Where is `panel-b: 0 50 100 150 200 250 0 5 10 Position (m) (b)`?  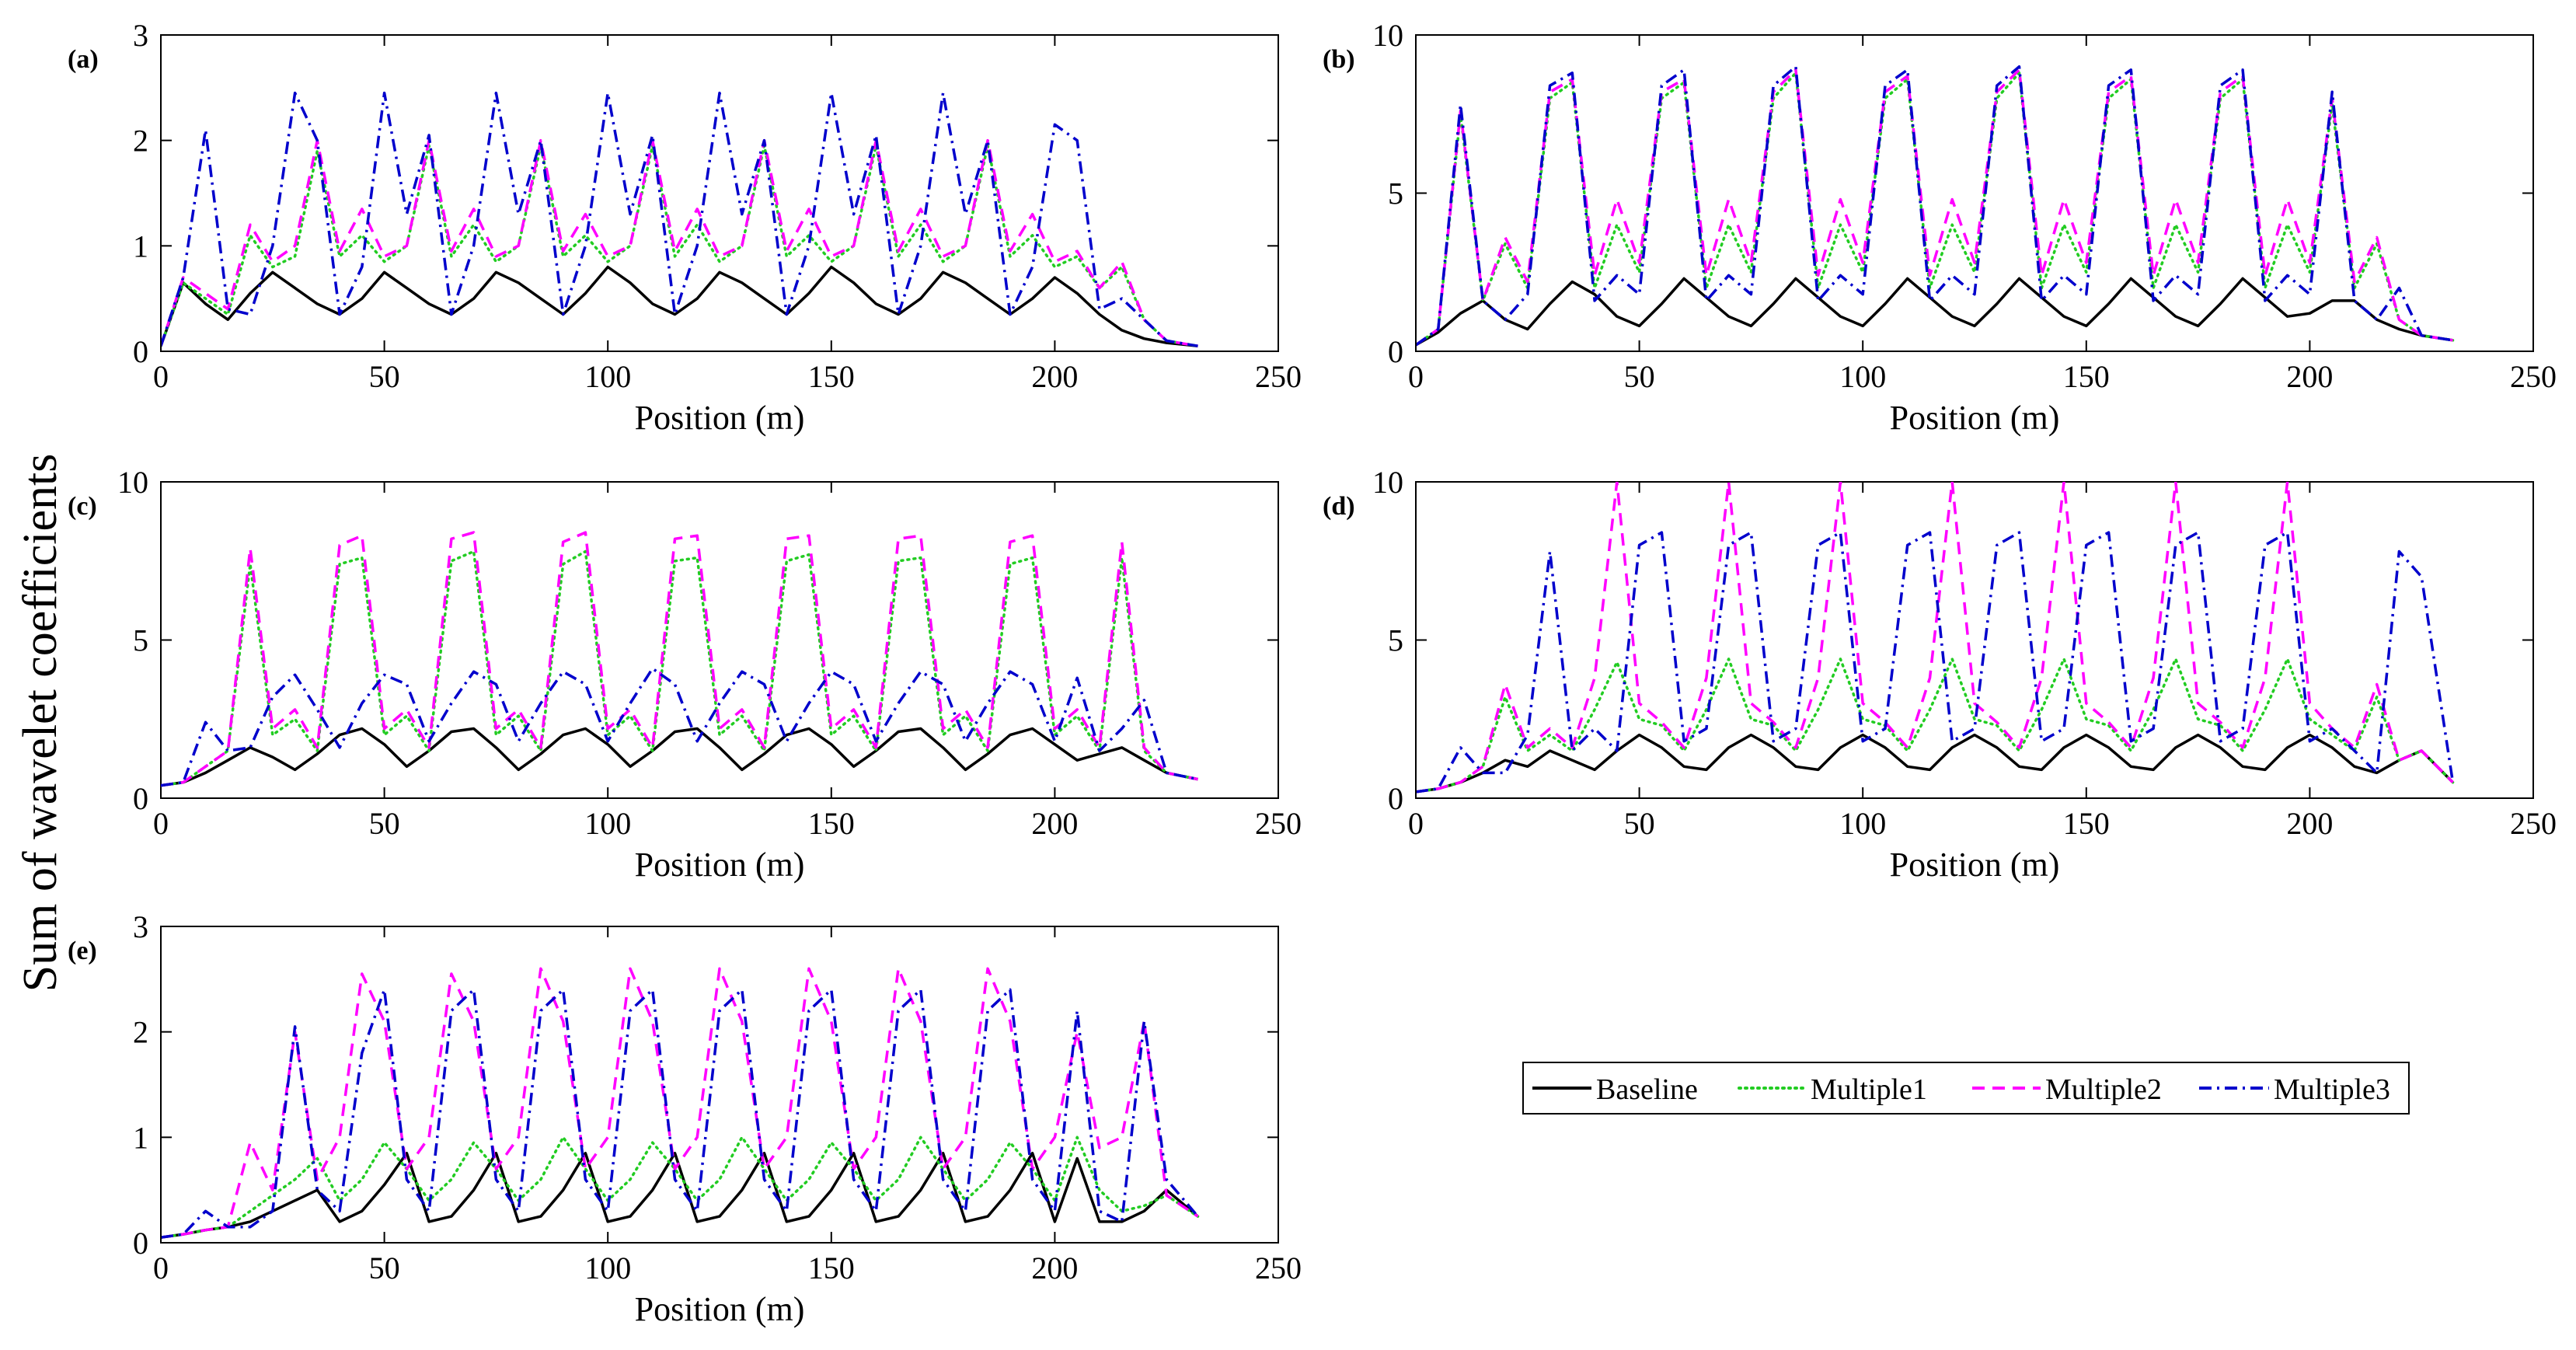
panel-b: 0 50 100 150 200 250 0 5 10 Position (m) (b) is located at coordinates (1940, 227).